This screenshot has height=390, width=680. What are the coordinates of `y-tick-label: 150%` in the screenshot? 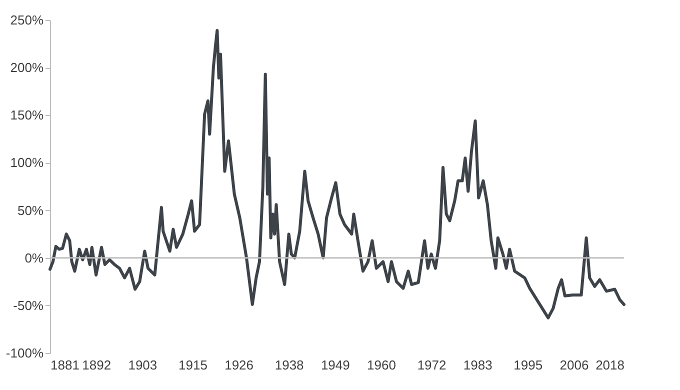 It's located at (27, 115).